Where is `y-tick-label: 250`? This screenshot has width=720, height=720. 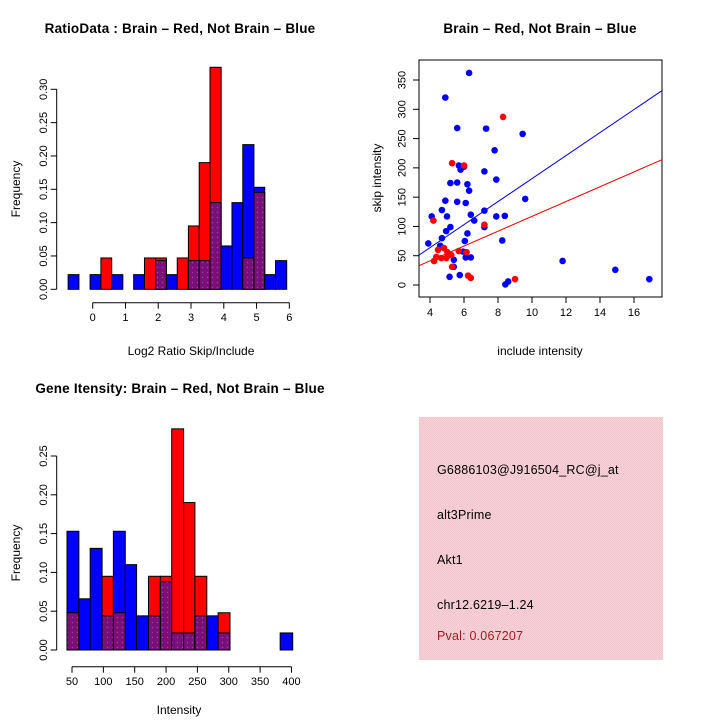 y-tick-label: 250 is located at coordinates (403, 138).